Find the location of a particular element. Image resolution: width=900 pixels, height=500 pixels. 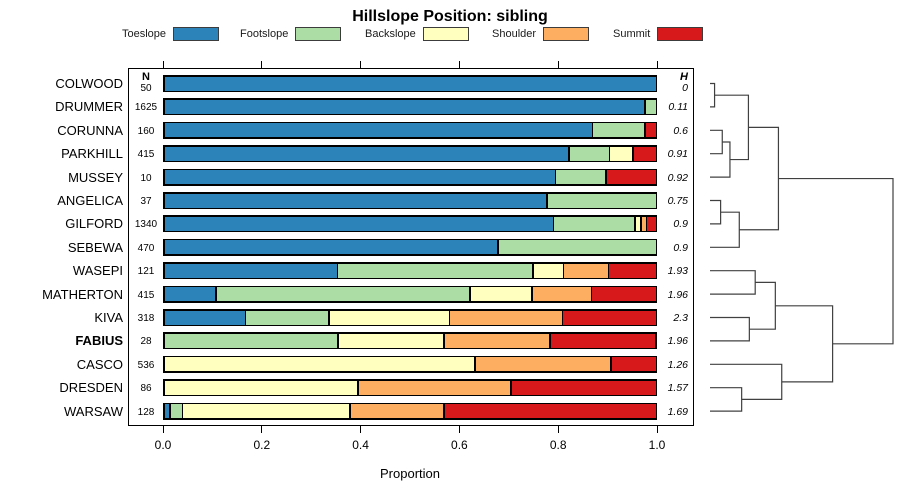

n-value: 1340 is located at coordinates (146, 225).